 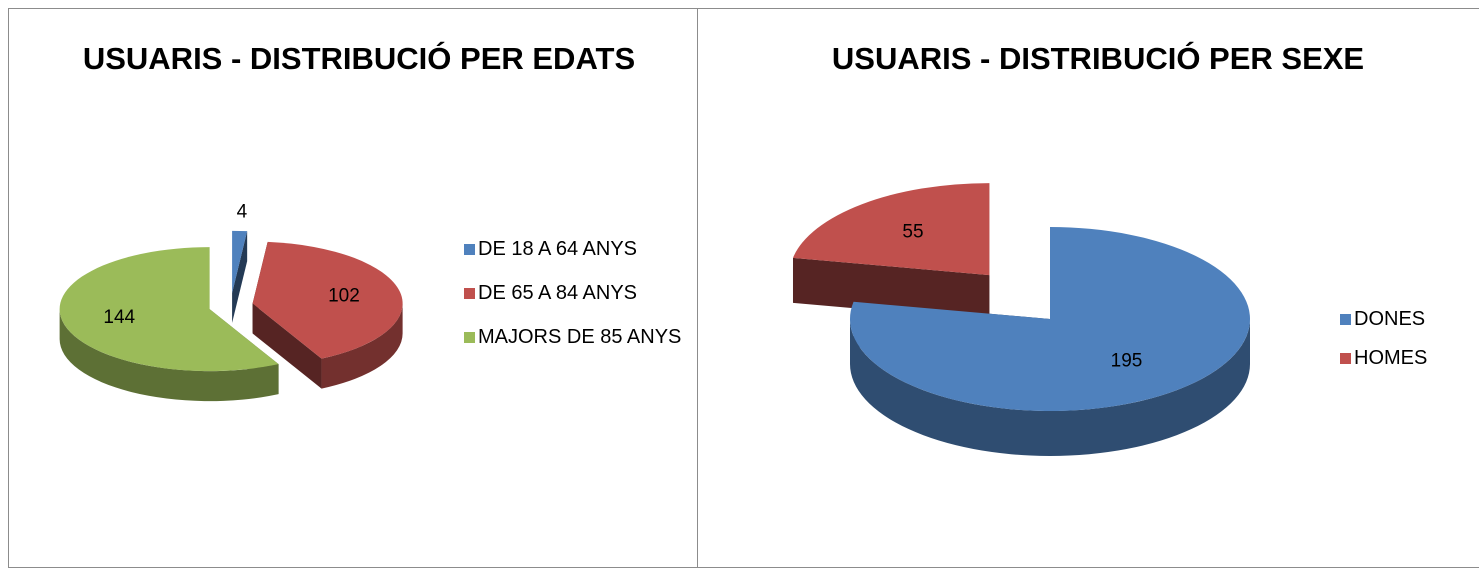 I want to click on legend-item: DE 65 A 84 ANYS, so click(x=574, y=293).